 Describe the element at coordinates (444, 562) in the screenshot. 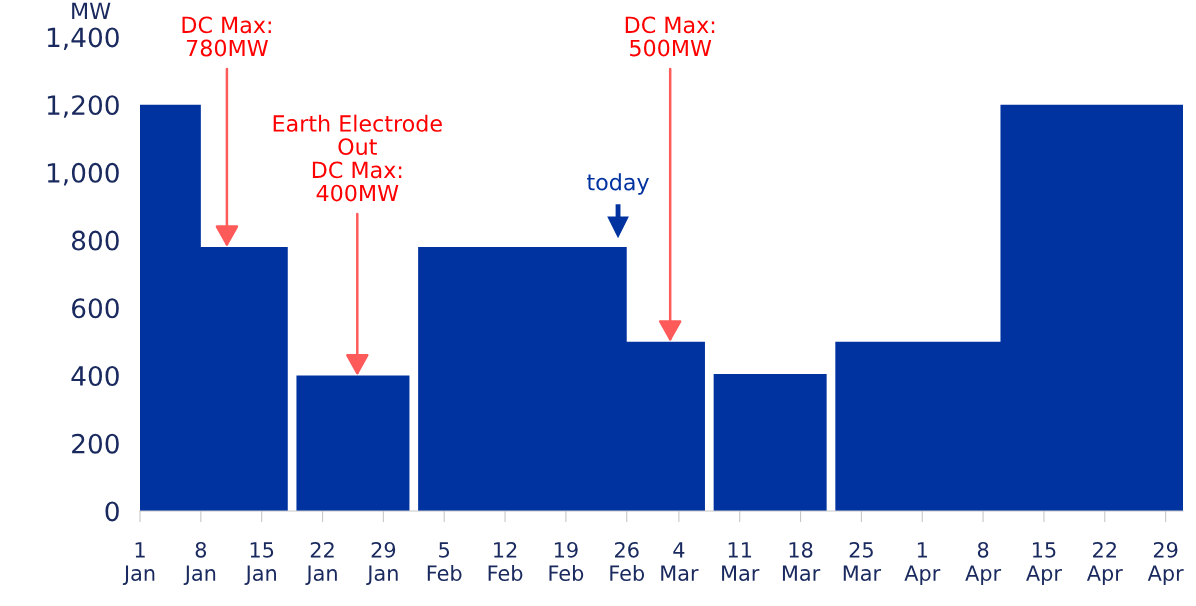

I see `x-tick-label: 5 Feb` at that location.